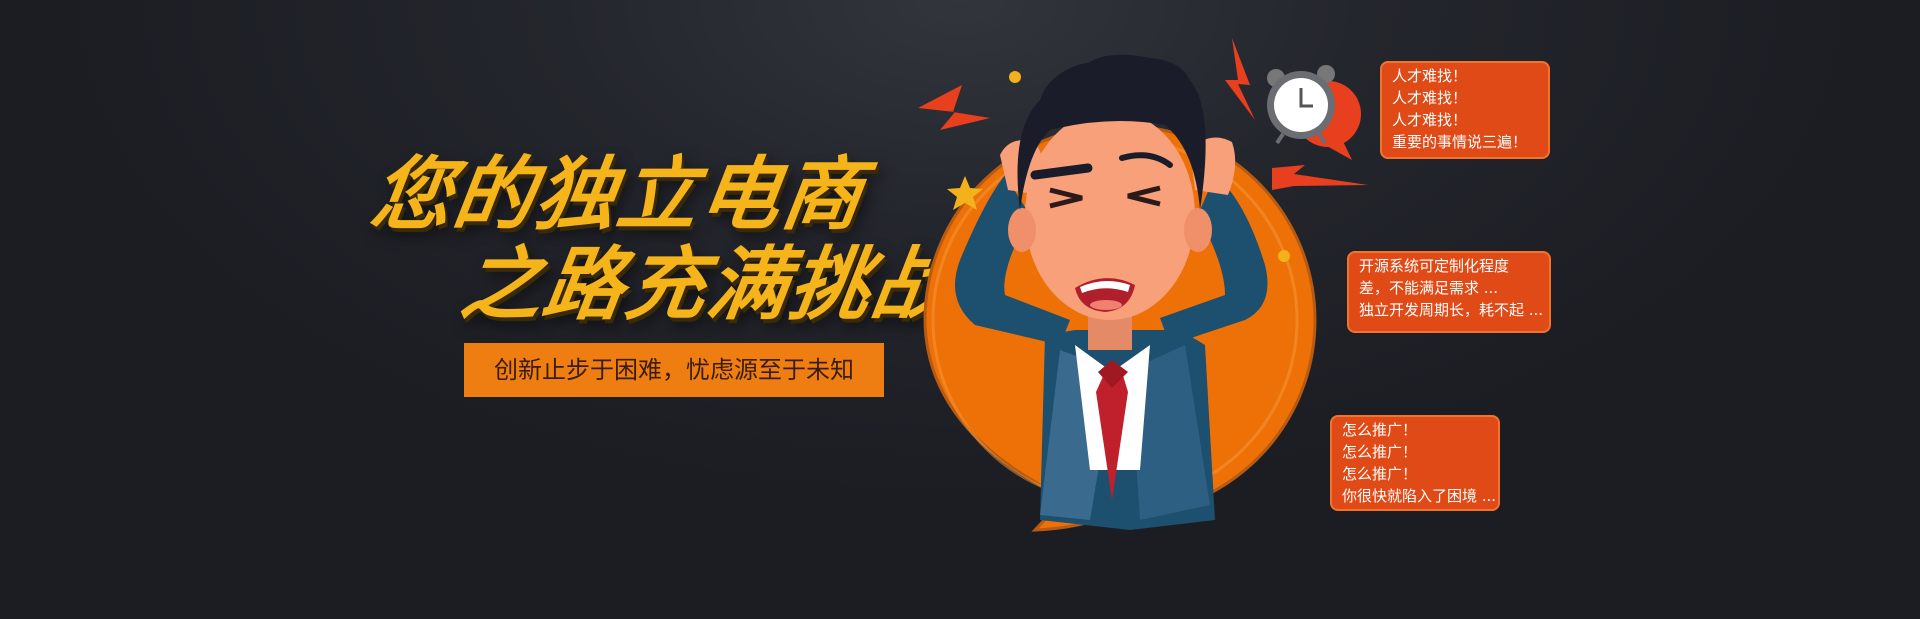  Describe the element at coordinates (965, 193) in the screenshot. I see `star-icon` at that location.